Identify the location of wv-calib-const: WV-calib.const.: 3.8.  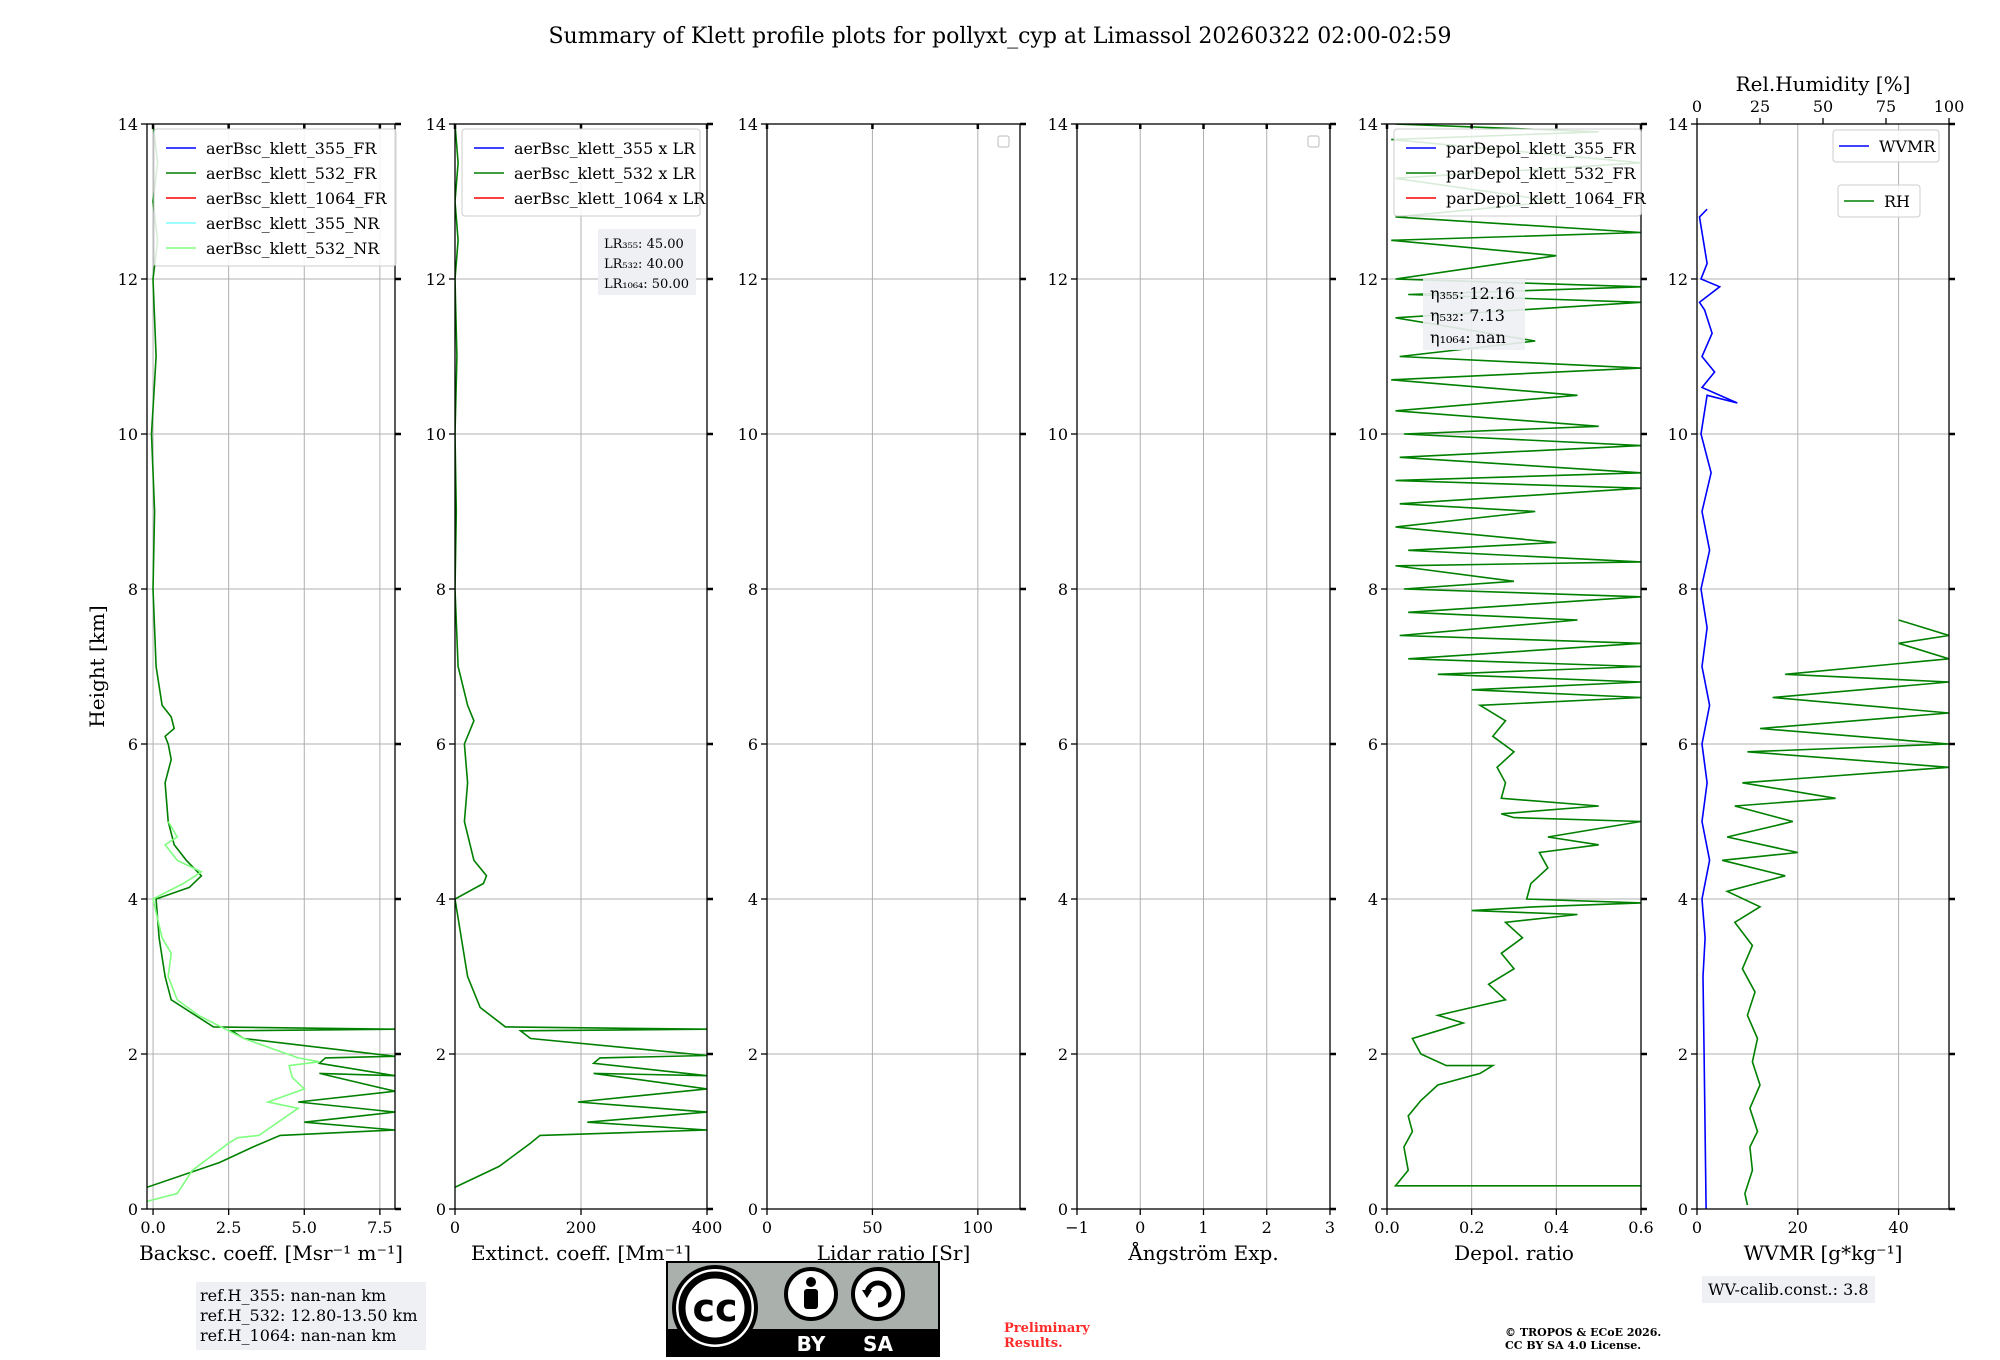
(1788, 1289).